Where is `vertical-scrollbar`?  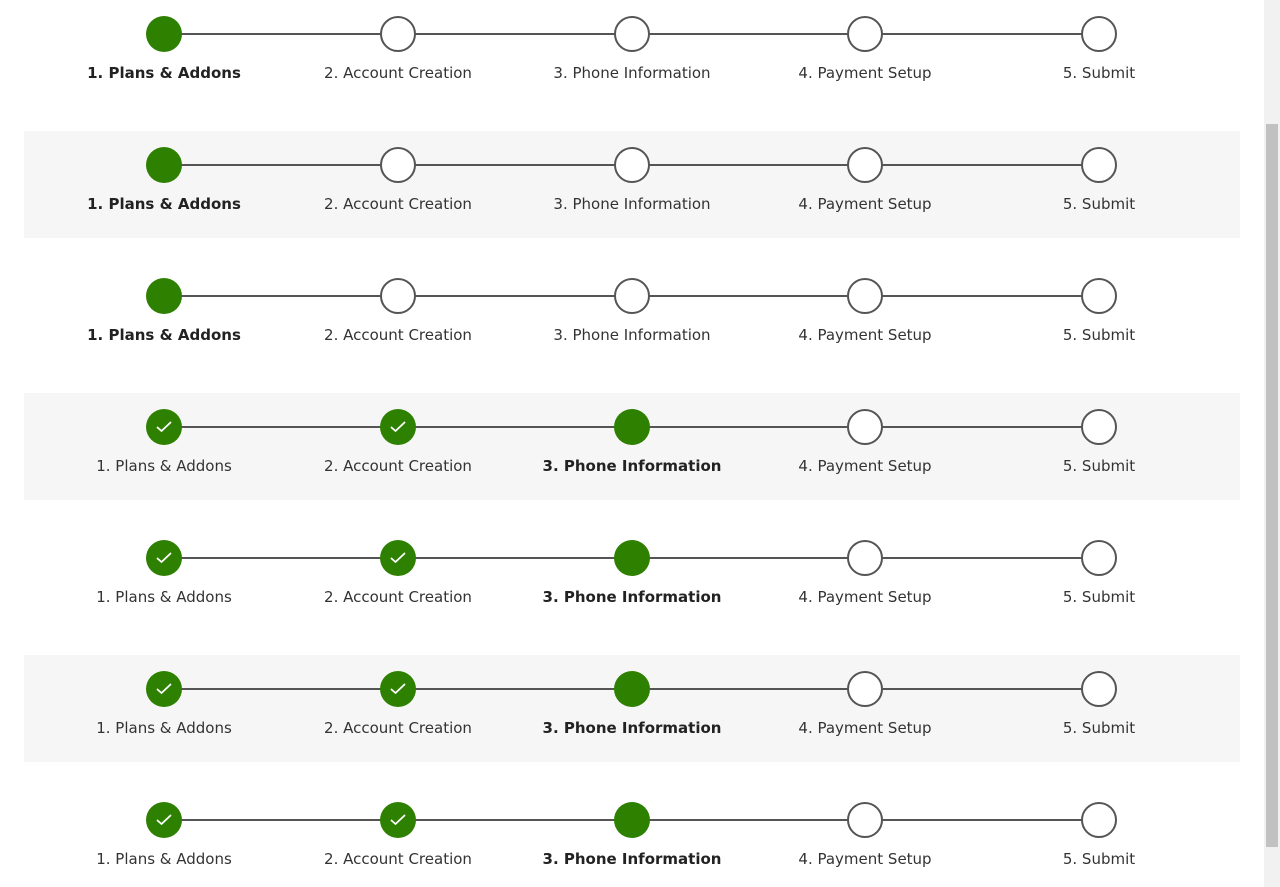 vertical-scrollbar is located at coordinates (1272, 443).